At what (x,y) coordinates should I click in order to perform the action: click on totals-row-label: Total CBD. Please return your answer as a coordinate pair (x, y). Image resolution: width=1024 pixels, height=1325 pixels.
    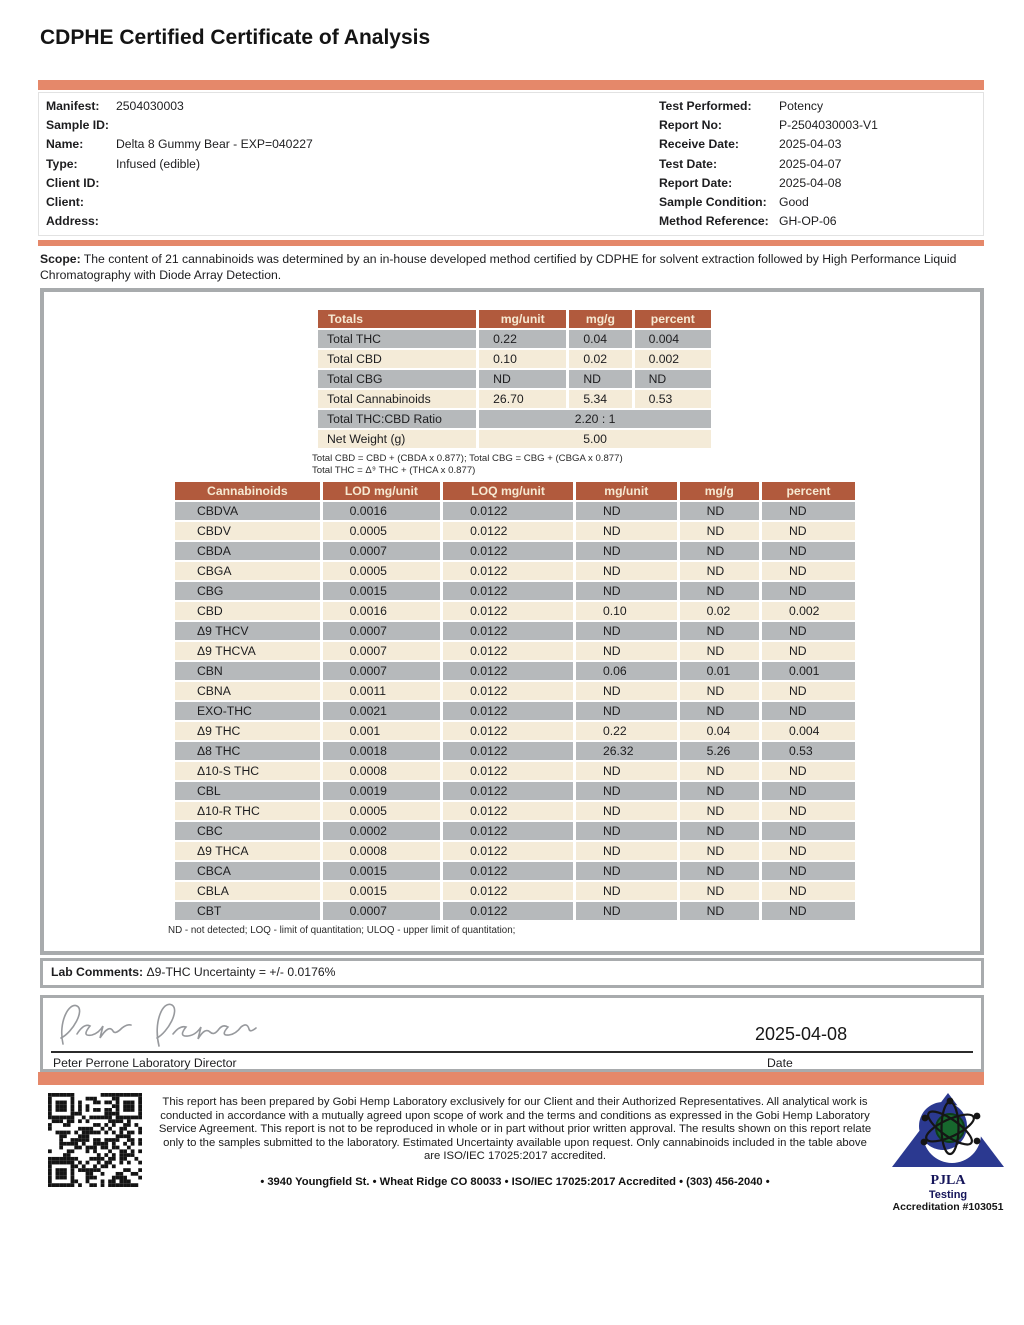
    Looking at the image, I should click on (397, 359).